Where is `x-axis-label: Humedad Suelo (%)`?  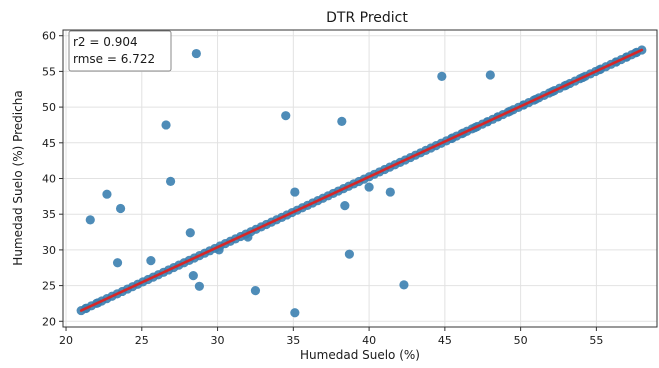
x-axis-label: Humedad Suelo (%) is located at coordinates (360, 355).